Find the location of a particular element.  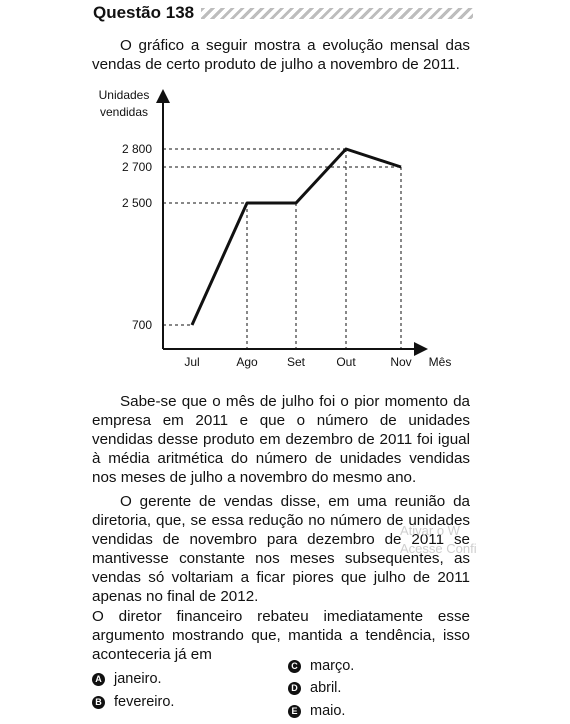

option-b-letter: B is located at coordinates (98, 702).